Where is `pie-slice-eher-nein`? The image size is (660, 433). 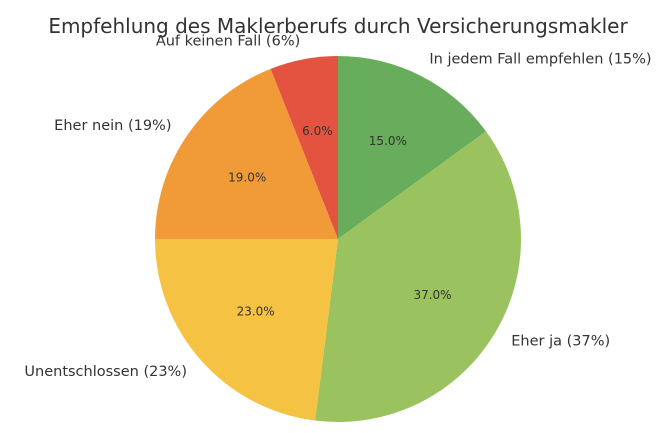
pie-slice-eher-nein is located at coordinates (246, 153).